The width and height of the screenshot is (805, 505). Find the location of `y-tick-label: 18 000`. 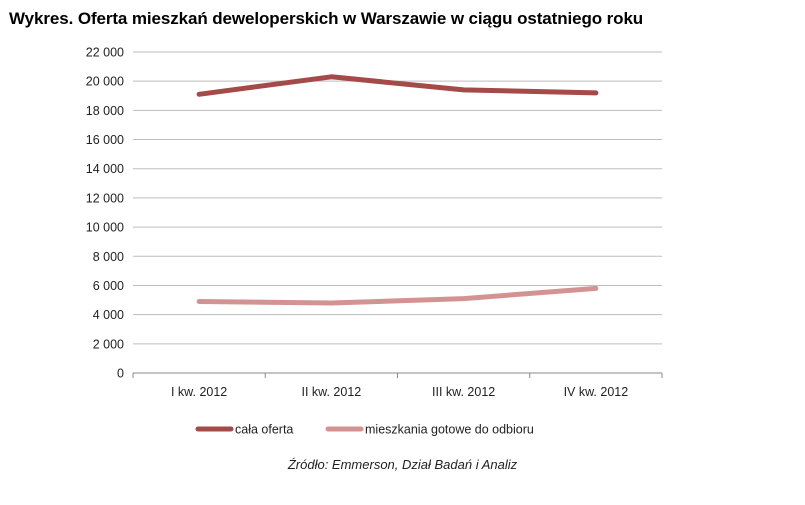

y-tick-label: 18 000 is located at coordinates (105, 111).